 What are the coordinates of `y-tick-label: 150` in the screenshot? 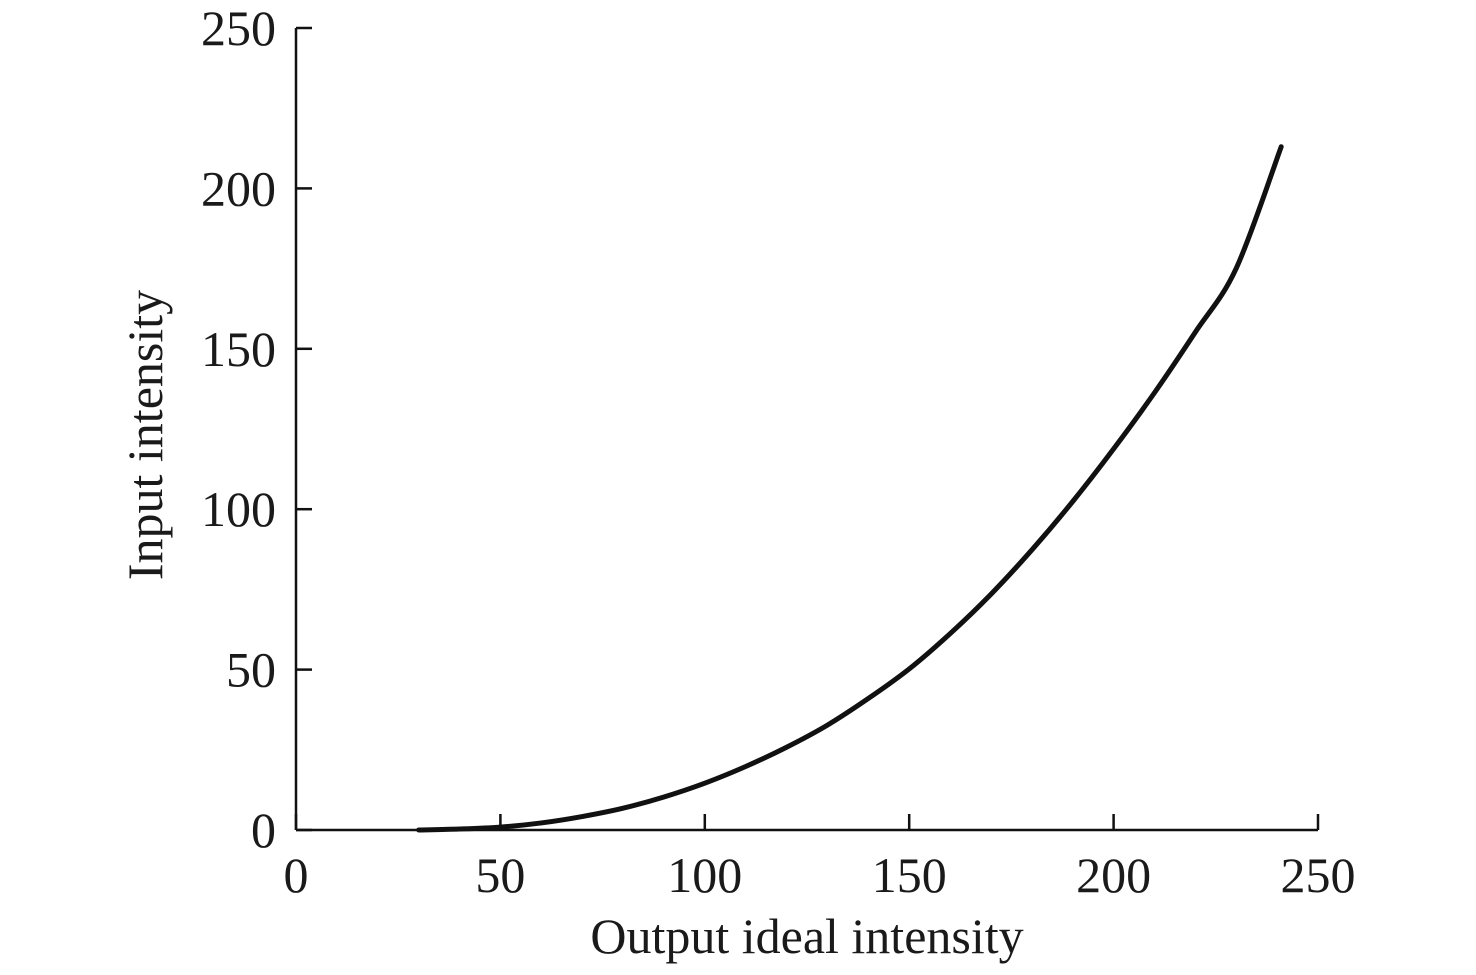 It's located at (238, 349).